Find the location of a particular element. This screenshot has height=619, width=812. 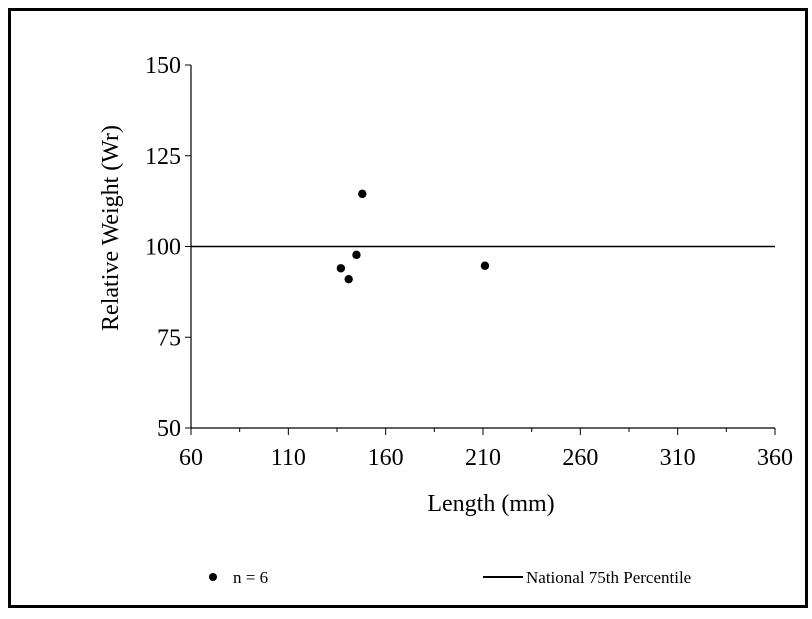

x-axis-ticks: 60 110 160 210 260 310 360 is located at coordinates (486, 449).